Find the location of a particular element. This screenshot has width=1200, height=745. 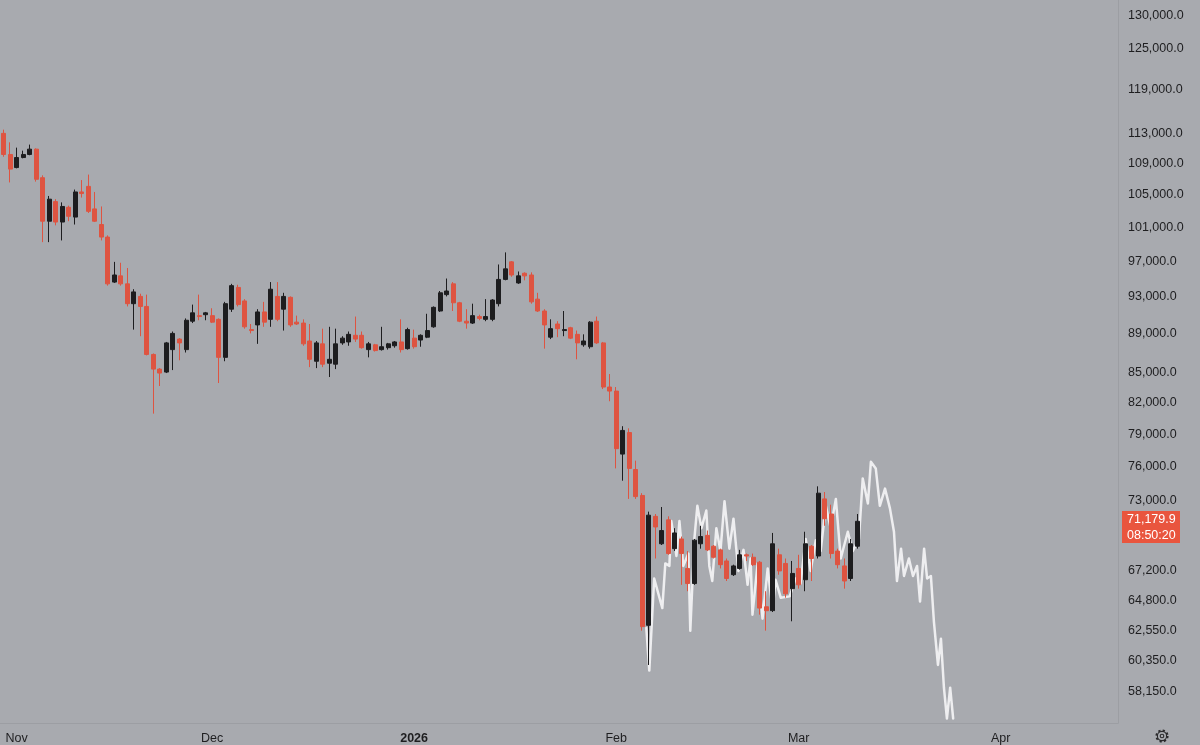

y-tick-label: 82,000.0 is located at coordinates (1152, 402).